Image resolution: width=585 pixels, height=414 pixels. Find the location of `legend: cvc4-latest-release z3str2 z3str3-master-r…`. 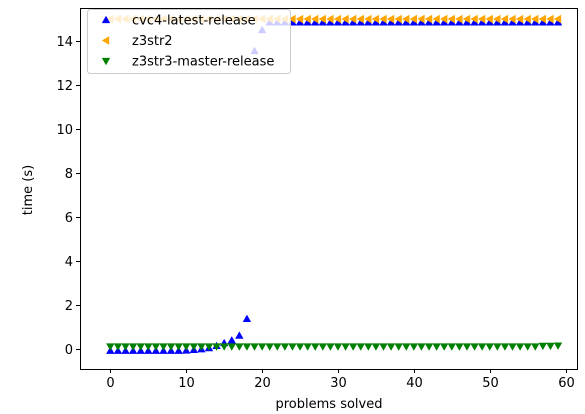

legend: cvc4-latest-release z3str2 z3str3-master-r… is located at coordinates (189, 41).